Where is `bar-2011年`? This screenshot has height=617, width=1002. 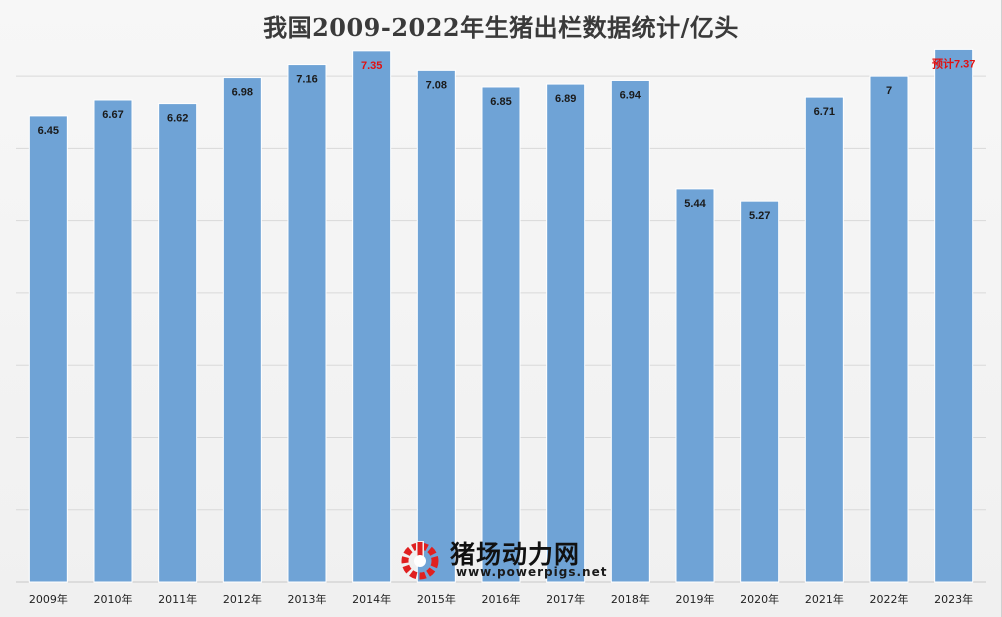
bar-2011年 is located at coordinates (178, 343).